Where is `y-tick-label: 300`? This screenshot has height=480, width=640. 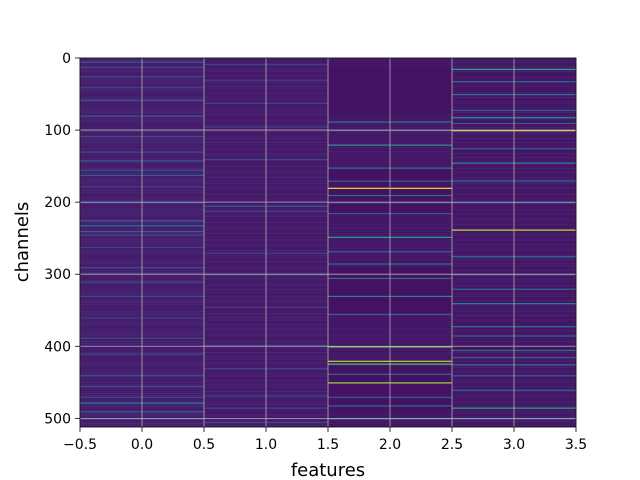
y-tick-label: 300 is located at coordinates (57, 275).